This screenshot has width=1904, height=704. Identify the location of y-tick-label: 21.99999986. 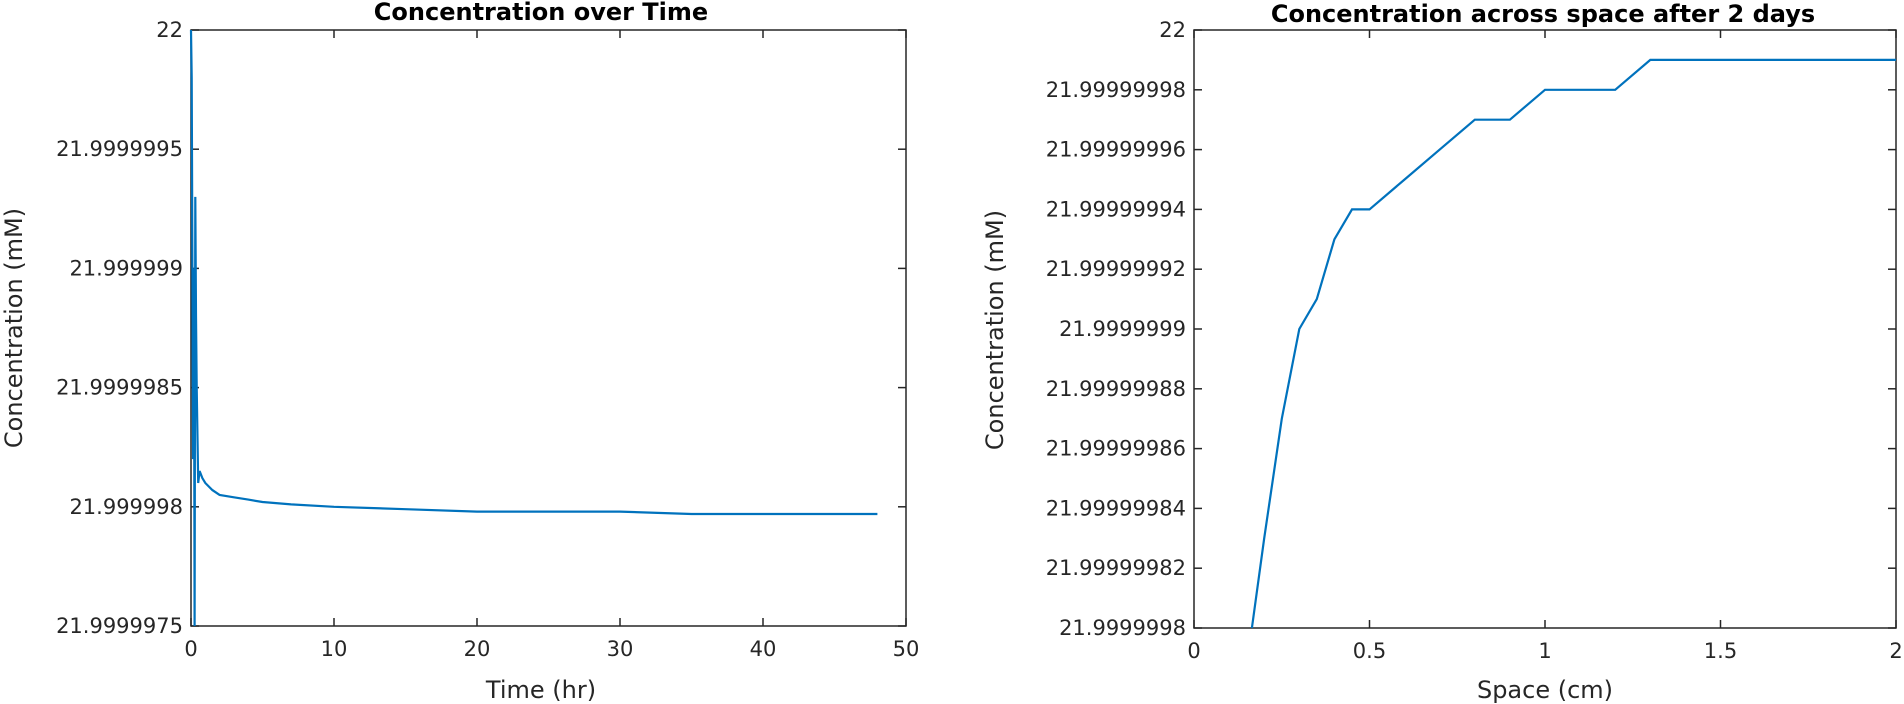
(1116, 449).